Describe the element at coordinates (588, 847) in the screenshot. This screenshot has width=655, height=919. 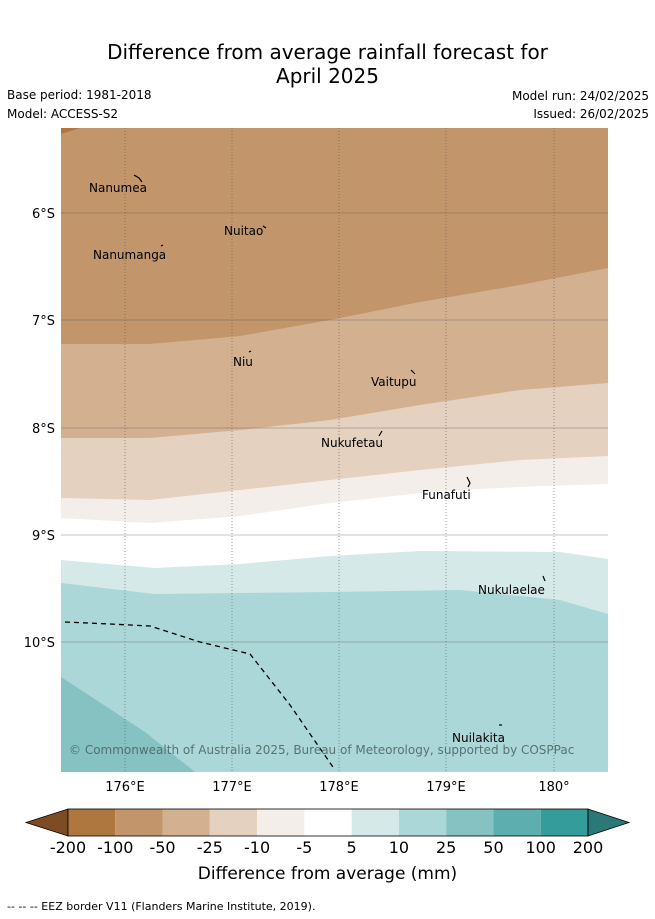
I see `colorbar-tick-label: 200` at that location.